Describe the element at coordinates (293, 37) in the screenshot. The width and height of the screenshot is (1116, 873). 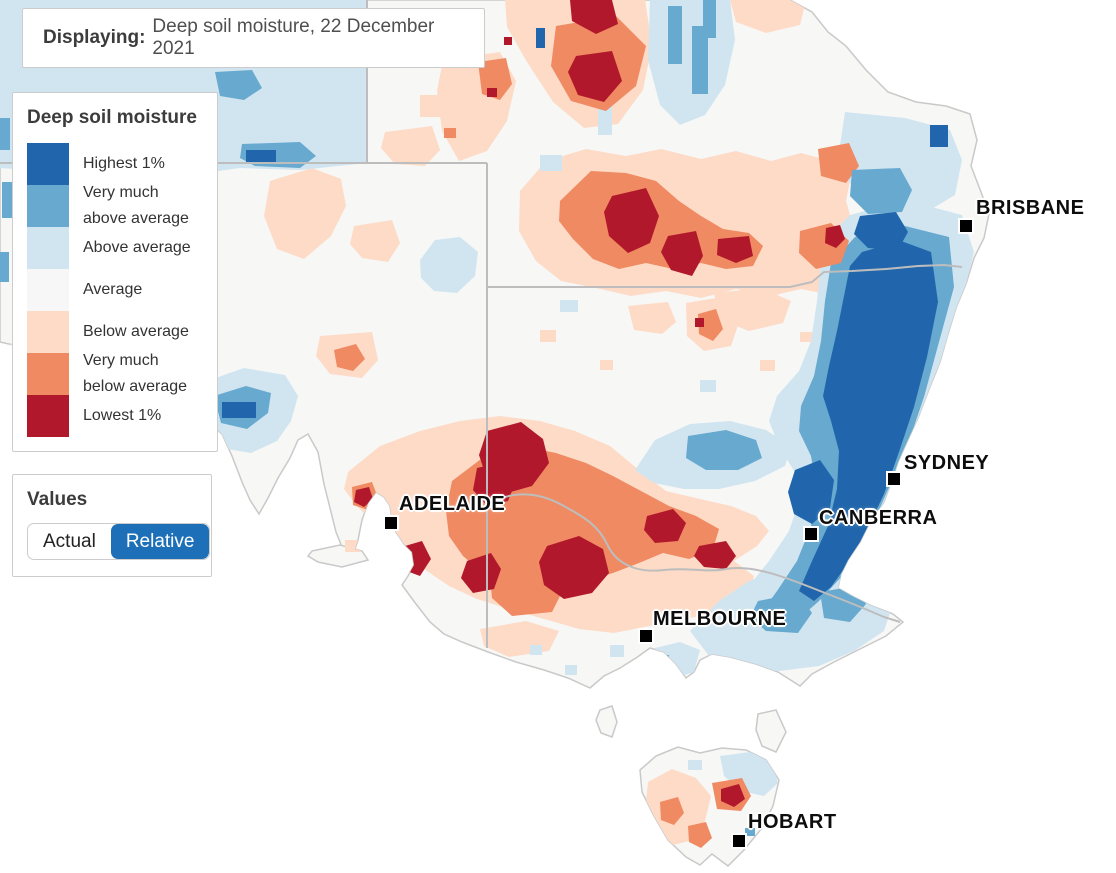
I see `displaying-value: Deep soil moisture, 22 December 2021` at that location.